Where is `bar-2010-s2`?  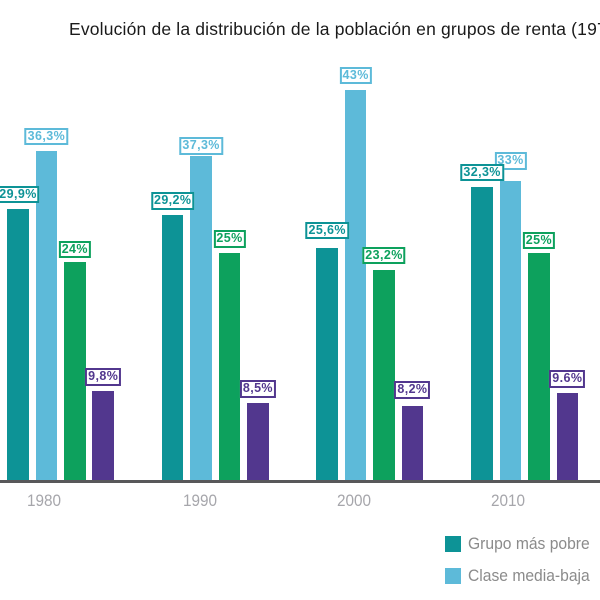
bar-2010-s2 is located at coordinates (539, 367).